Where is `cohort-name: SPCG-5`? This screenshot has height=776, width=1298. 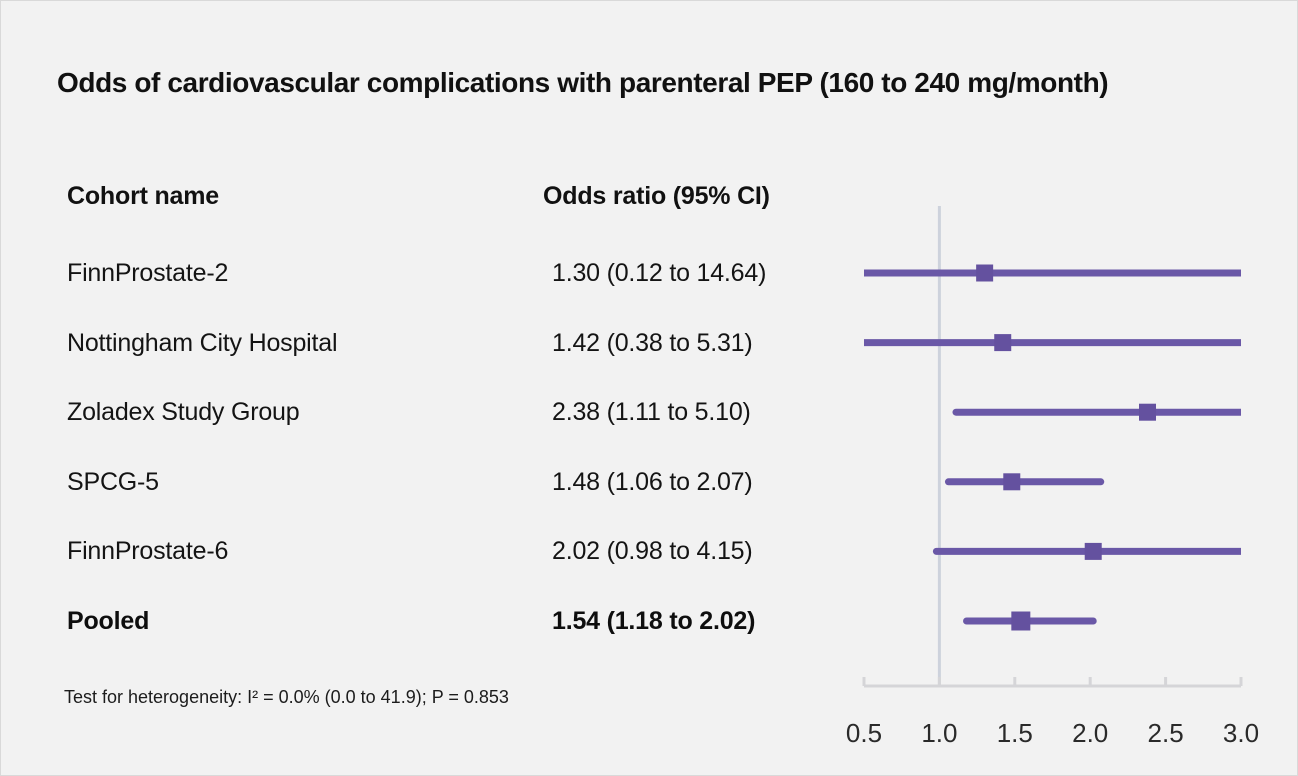
cohort-name: SPCG-5 is located at coordinates (113, 481).